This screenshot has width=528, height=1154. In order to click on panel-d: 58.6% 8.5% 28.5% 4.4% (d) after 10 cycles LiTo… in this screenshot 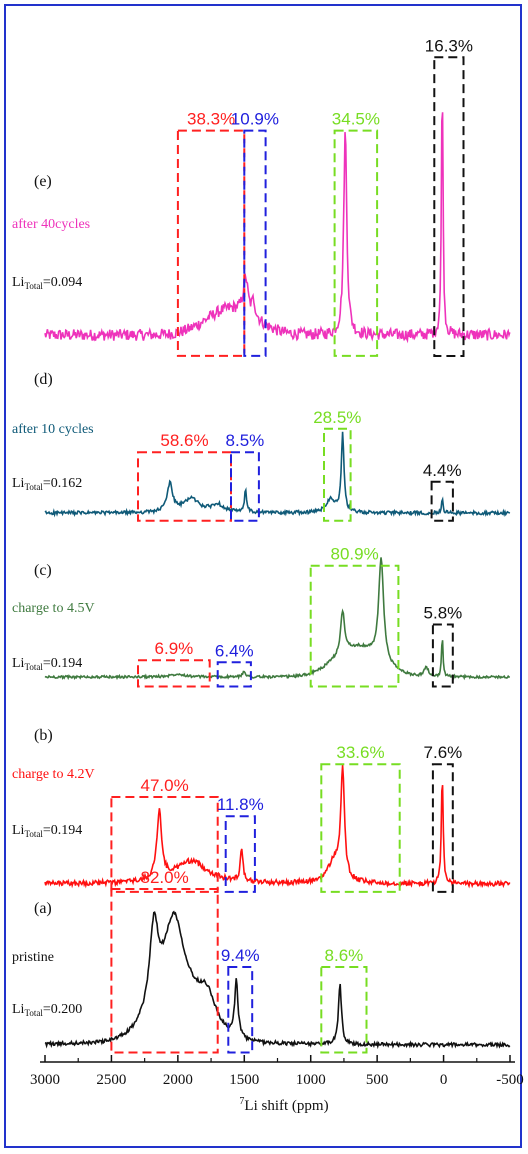, I will do `click(261, 446)`.